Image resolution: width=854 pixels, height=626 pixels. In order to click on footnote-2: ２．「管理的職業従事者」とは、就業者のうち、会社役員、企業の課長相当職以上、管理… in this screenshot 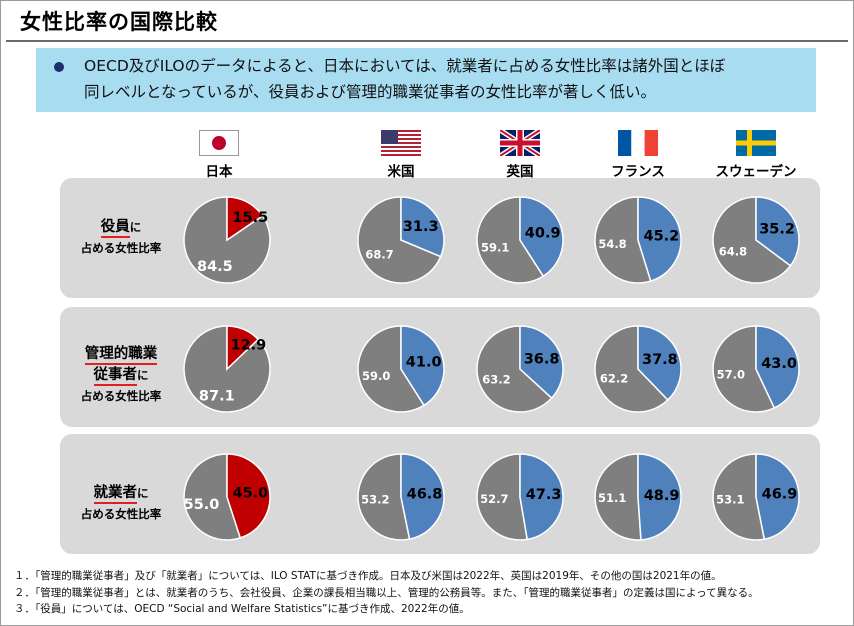, I will do `click(386, 592)`.